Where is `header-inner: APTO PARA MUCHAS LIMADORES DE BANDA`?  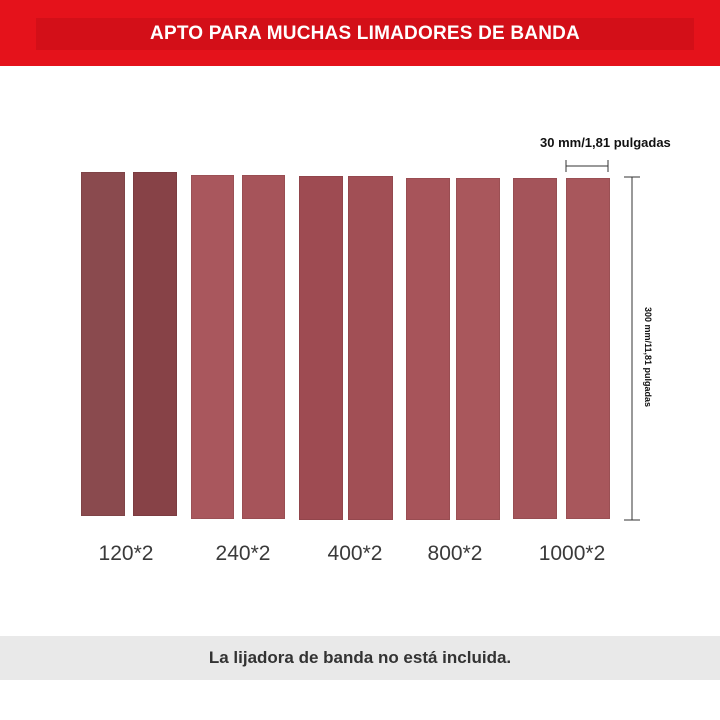
header-inner: APTO PARA MUCHAS LIMADORES DE BANDA is located at coordinates (365, 34).